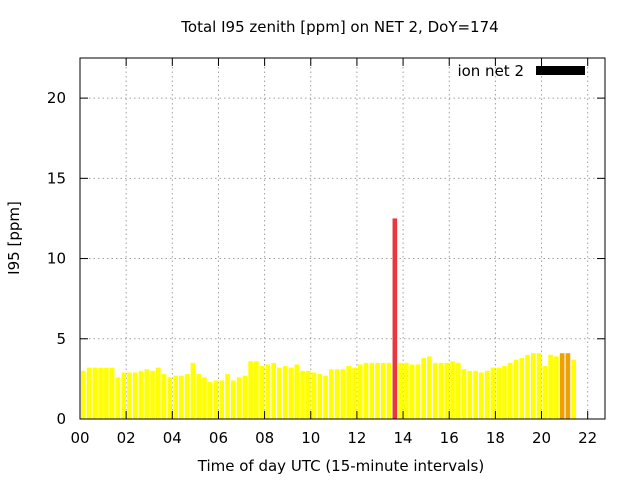 The height and width of the screenshot is (480, 640). I want to click on y-axis-label: I95 [ppm], so click(14, 238).